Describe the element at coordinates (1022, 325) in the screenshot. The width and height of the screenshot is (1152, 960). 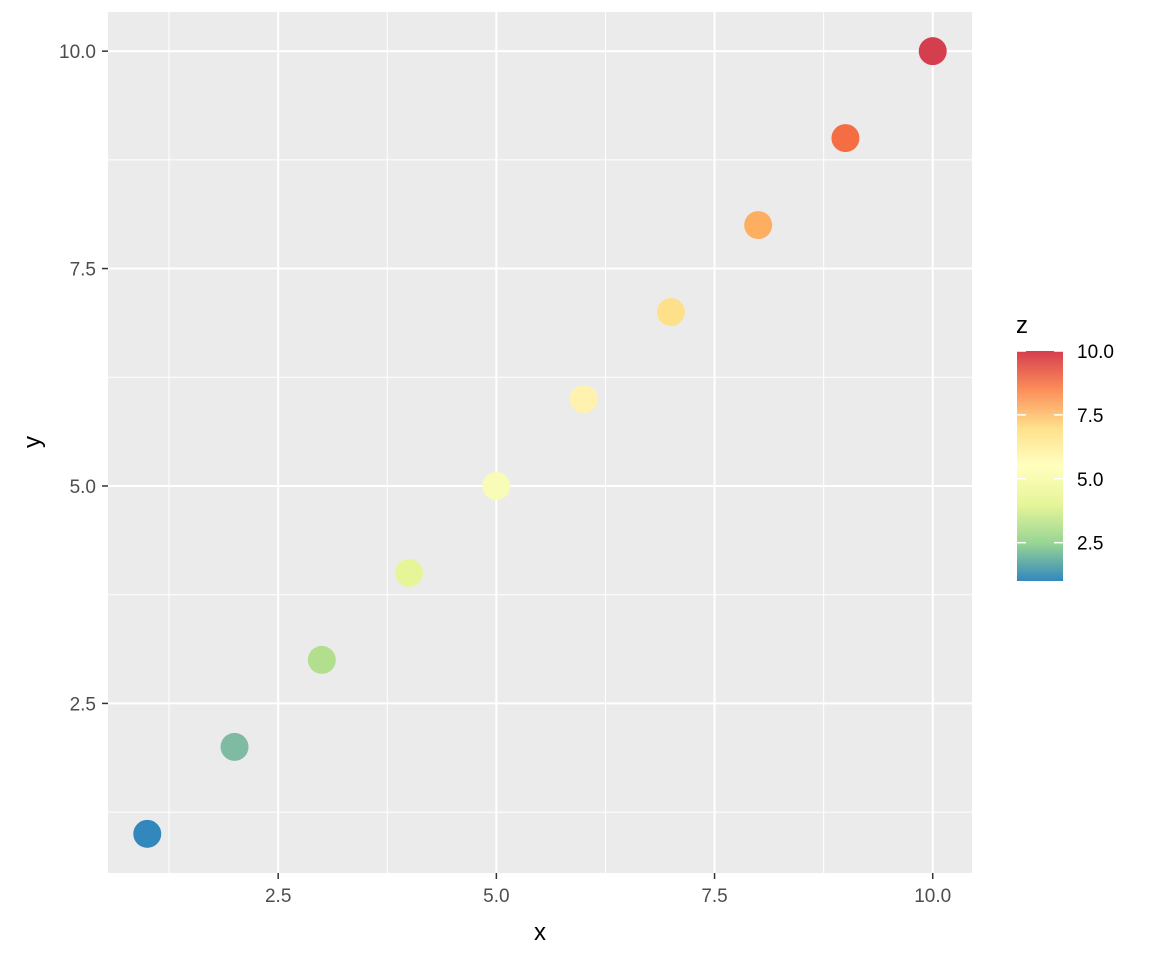
I see `legend-title: z` at that location.